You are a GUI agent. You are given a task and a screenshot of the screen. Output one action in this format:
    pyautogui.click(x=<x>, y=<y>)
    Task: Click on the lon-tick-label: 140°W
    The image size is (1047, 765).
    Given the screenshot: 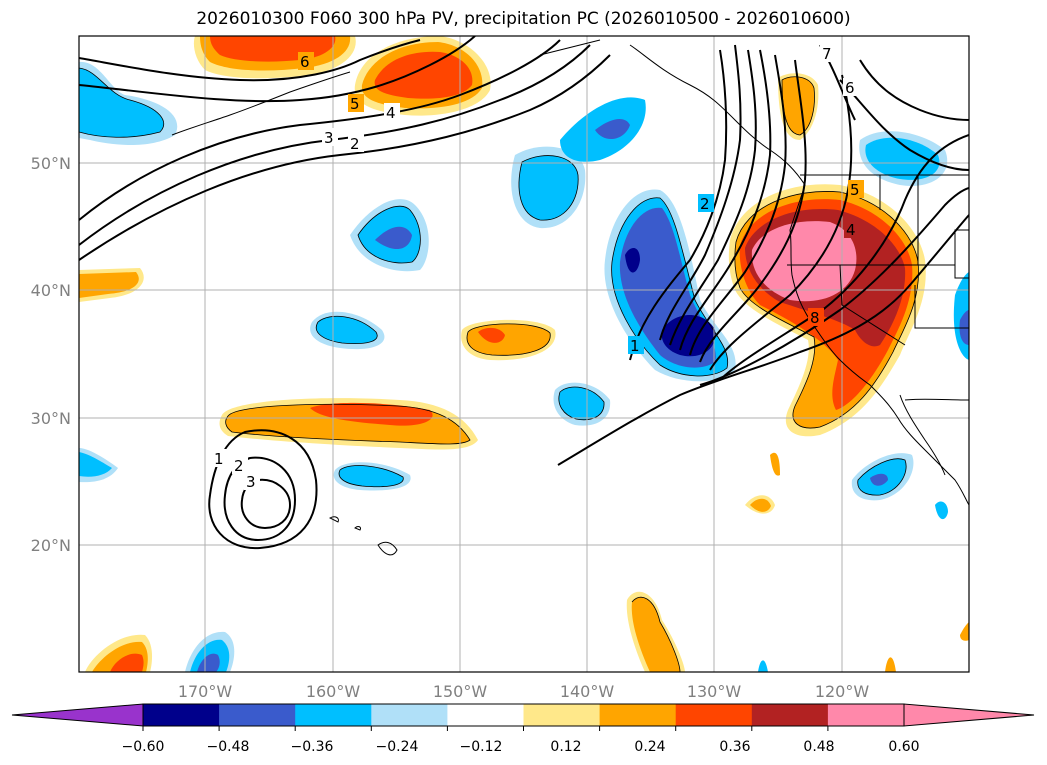 What is the action you would take?
    pyautogui.click(x=587, y=691)
    